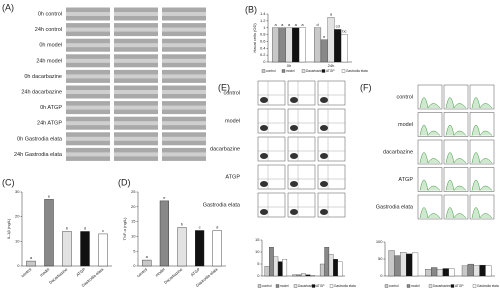 The image size is (500, 293). I want to click on y-axis-label: IL-1β (ng/L), so click(8, 228).